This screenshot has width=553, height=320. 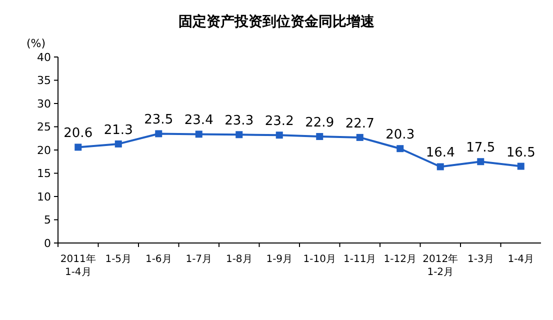 I want to click on y-tick-label: 30, so click(x=44, y=103).